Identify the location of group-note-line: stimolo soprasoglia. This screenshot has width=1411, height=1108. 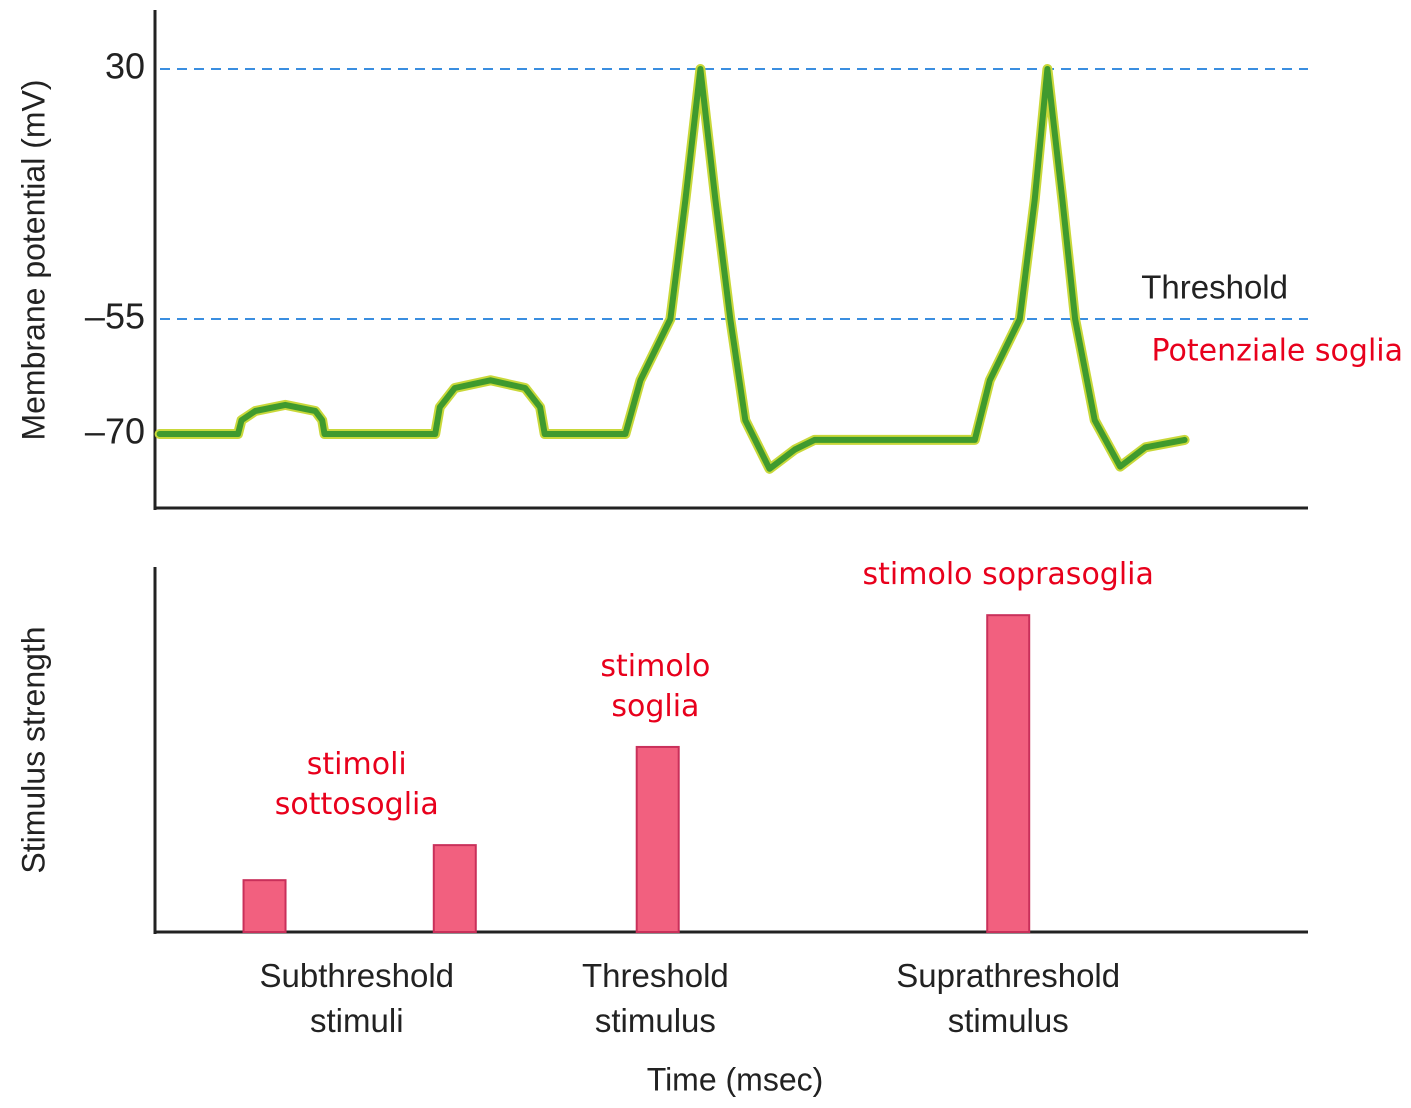
(1008, 574).